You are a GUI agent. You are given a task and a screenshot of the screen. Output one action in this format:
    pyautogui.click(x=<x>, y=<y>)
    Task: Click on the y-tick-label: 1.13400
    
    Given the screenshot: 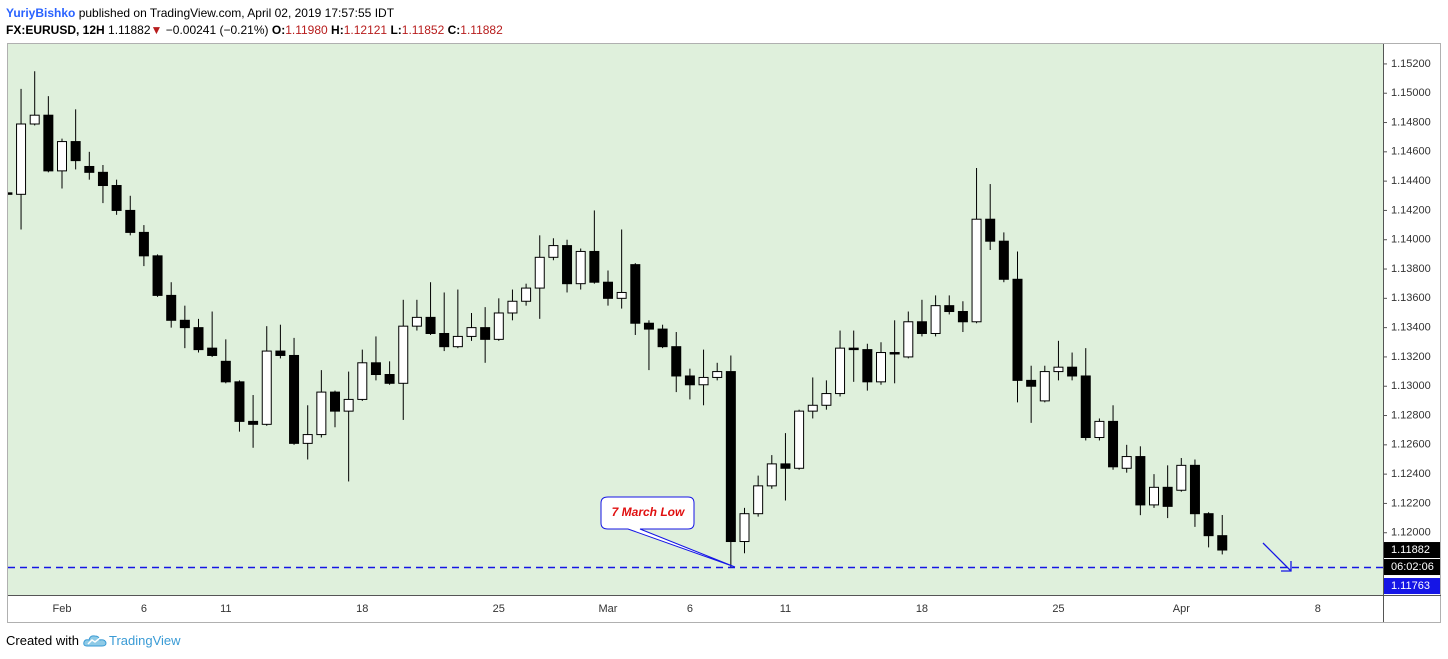 What is the action you would take?
    pyautogui.click(x=1411, y=328)
    